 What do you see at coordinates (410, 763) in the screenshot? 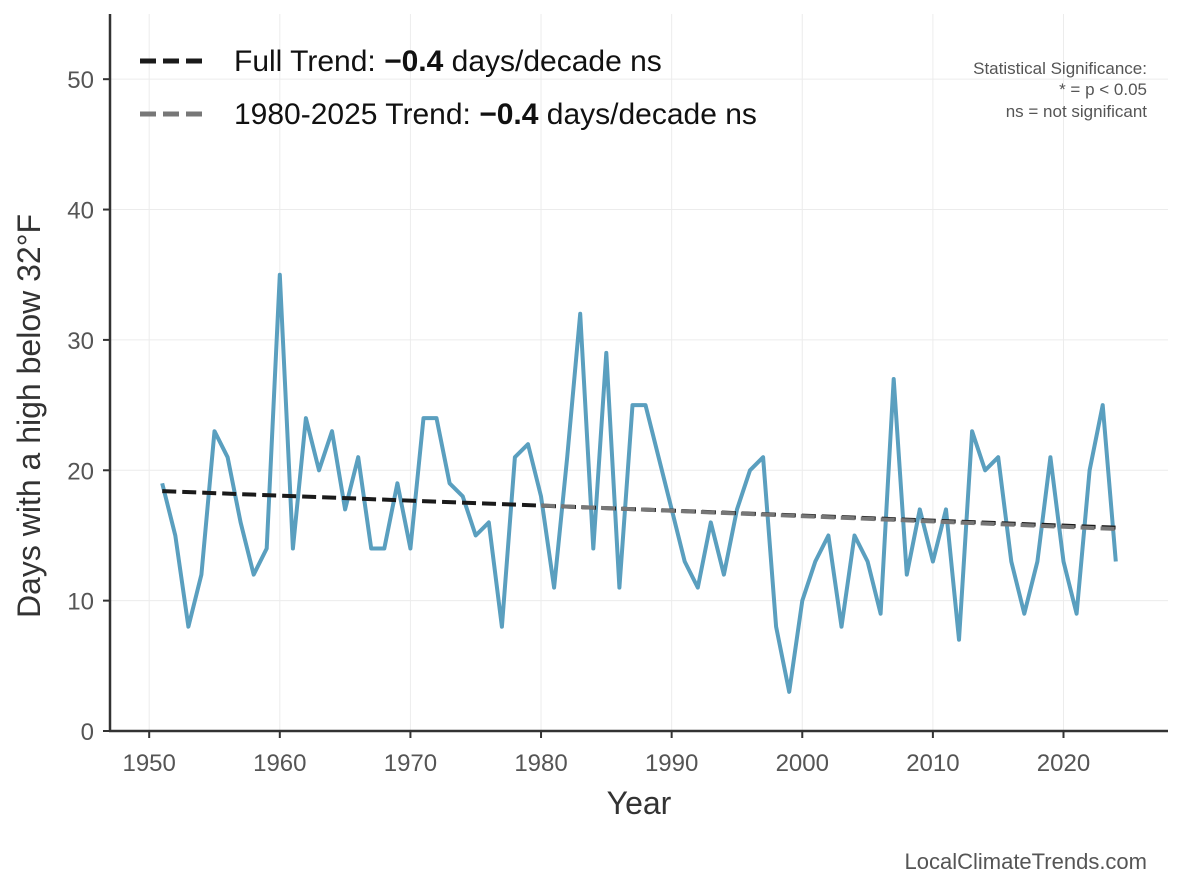
I see `x-tick-label: 1970` at bounding box center [410, 763].